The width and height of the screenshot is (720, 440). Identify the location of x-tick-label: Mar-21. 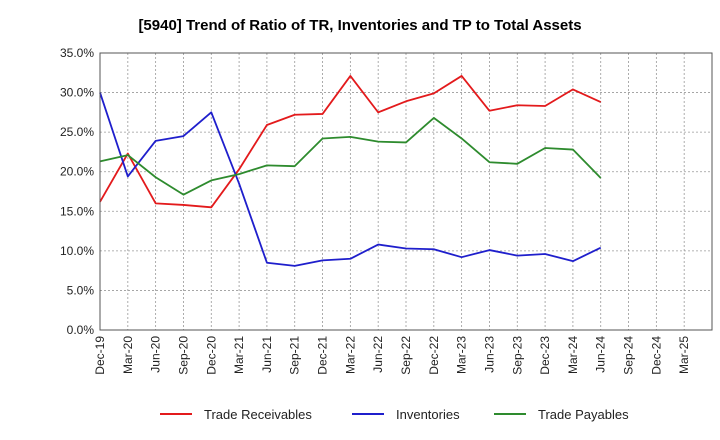
(239, 355).